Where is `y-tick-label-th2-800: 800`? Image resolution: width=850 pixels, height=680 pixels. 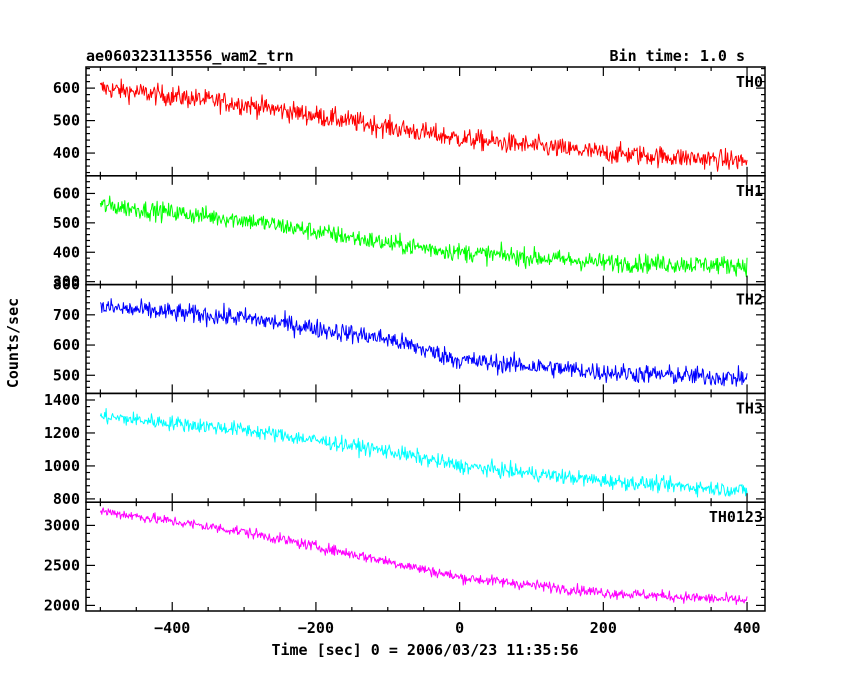
y-tick-label-th2-800: 800 is located at coordinates (66, 285).